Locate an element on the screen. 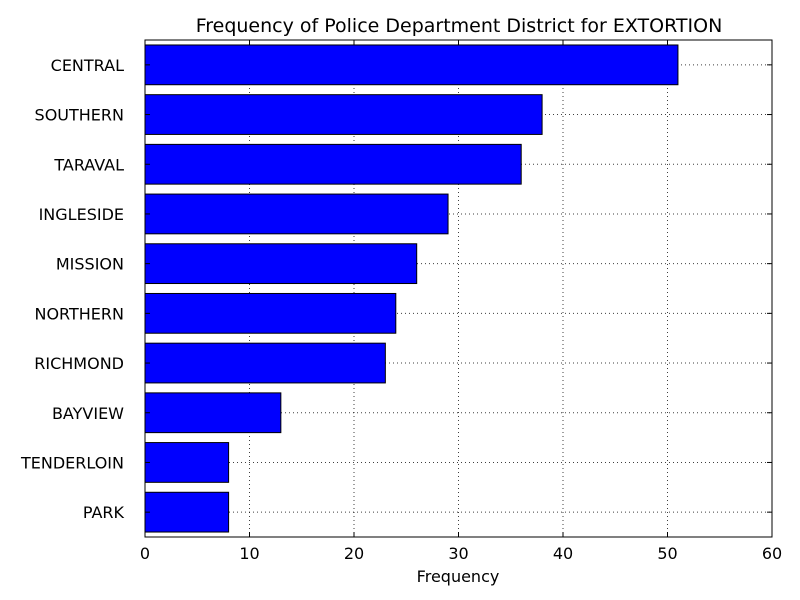  category-label-mission: MISSION is located at coordinates (90, 264).